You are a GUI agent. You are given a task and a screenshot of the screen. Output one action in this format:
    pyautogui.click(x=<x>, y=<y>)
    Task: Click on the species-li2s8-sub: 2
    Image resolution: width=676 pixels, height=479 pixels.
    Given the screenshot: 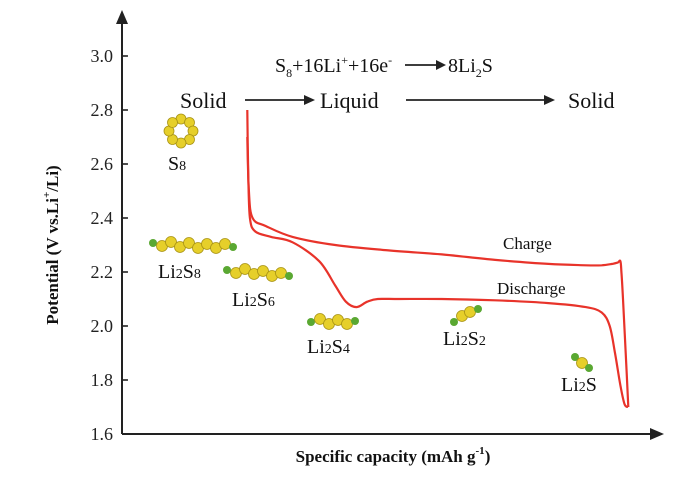 What is the action you would take?
    pyautogui.click(x=179, y=274)
    